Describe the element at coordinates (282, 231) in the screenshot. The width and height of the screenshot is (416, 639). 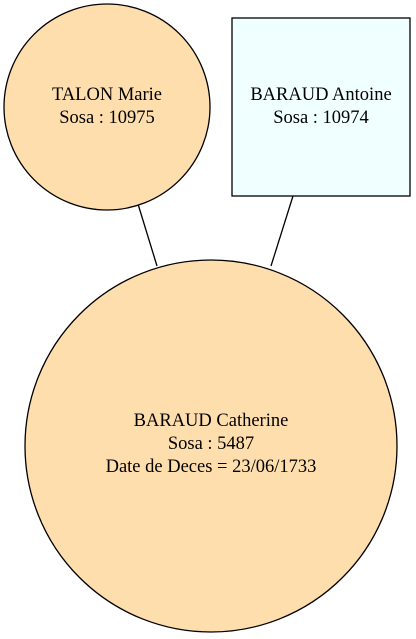
I see `edge-father-to-child` at that location.